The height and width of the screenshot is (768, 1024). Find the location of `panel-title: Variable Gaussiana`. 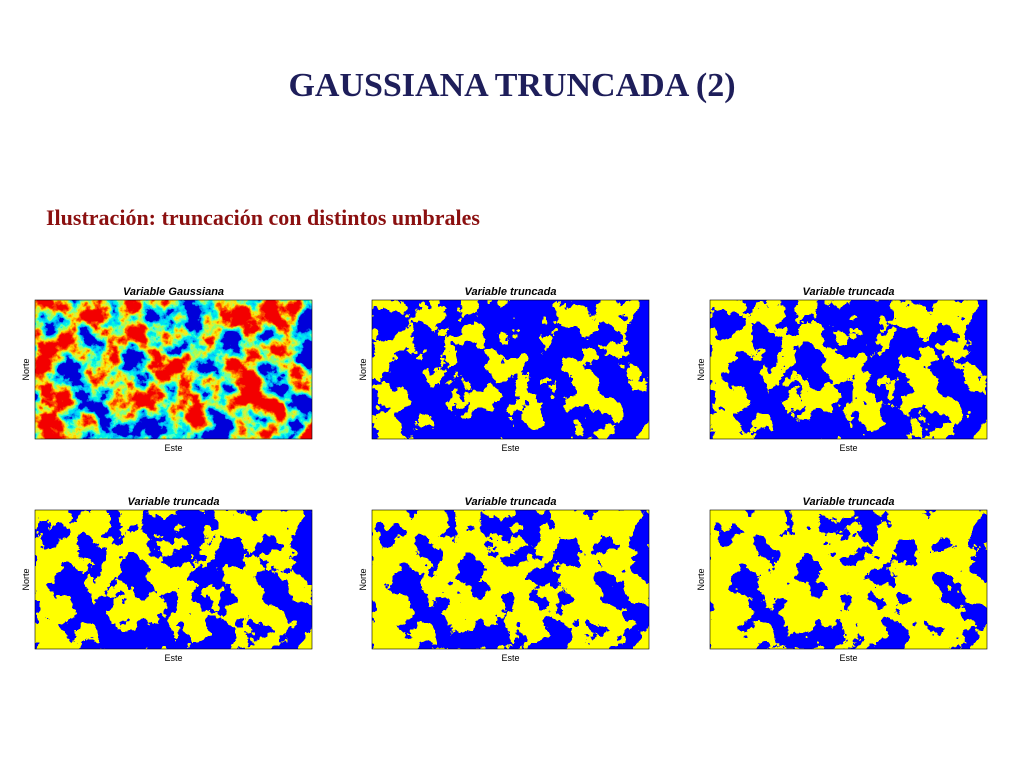

panel-title: Variable Gaussiana is located at coordinates (173, 292).